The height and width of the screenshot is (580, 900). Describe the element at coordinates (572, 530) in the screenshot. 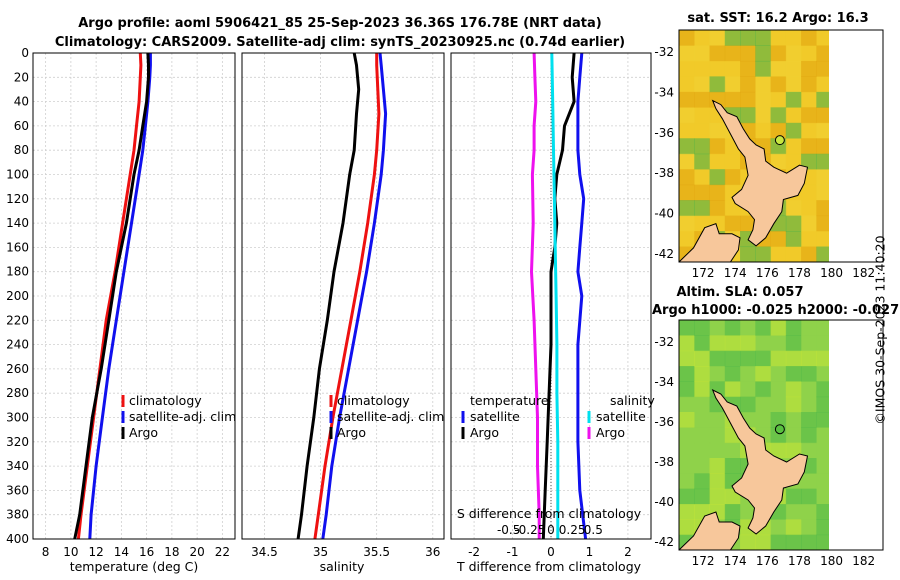

I see `s-tick-label: 0.25` at that location.